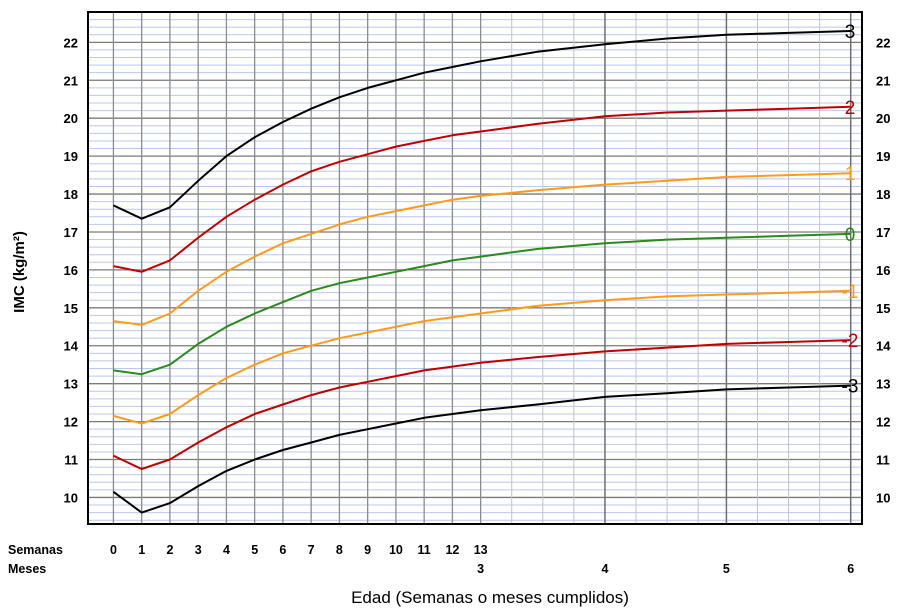 This screenshot has height=614, width=897. What do you see at coordinates (71, 346) in the screenshot?
I see `y-tick-label-left: 14` at bounding box center [71, 346].